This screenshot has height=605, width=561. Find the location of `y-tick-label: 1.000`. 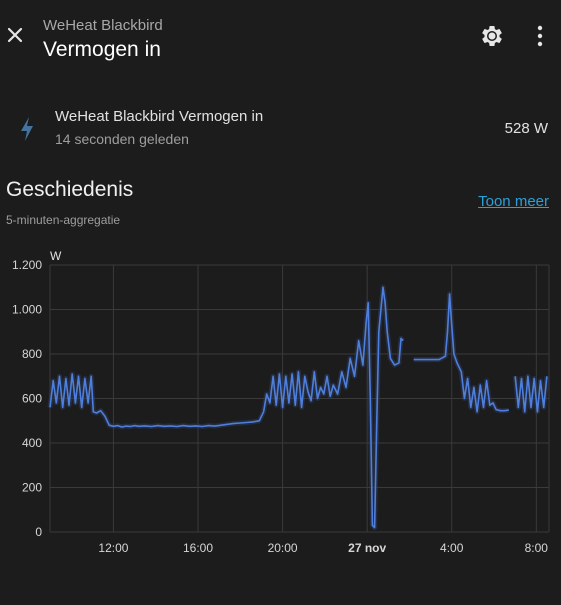

y-tick-label: 1.000 is located at coordinates (27, 310).